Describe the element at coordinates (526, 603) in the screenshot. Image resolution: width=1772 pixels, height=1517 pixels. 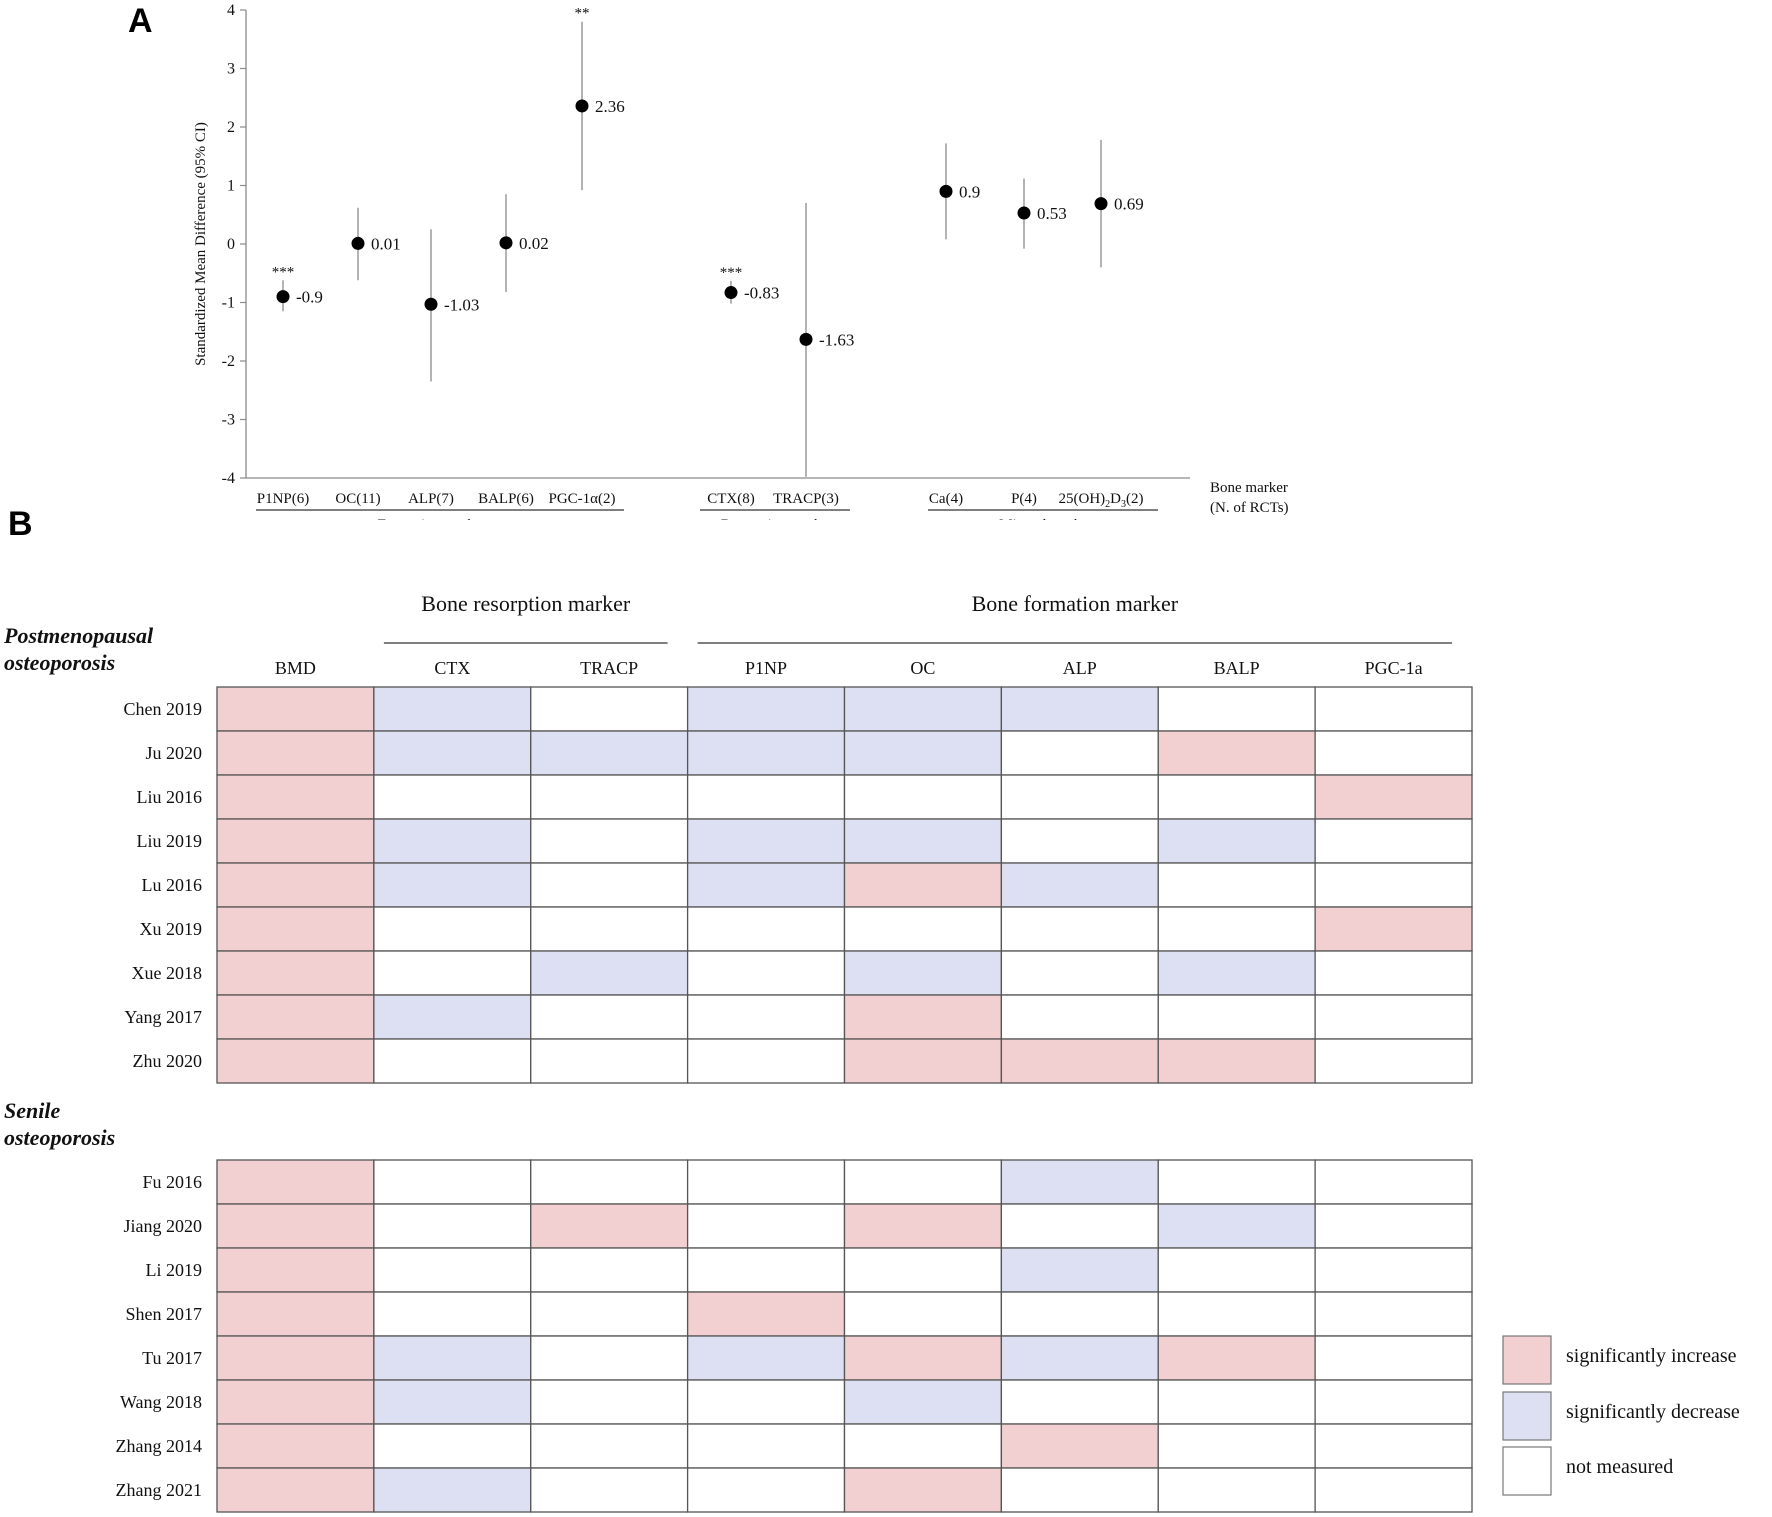
I see `column-group-title: Bone resorption marker` at that location.